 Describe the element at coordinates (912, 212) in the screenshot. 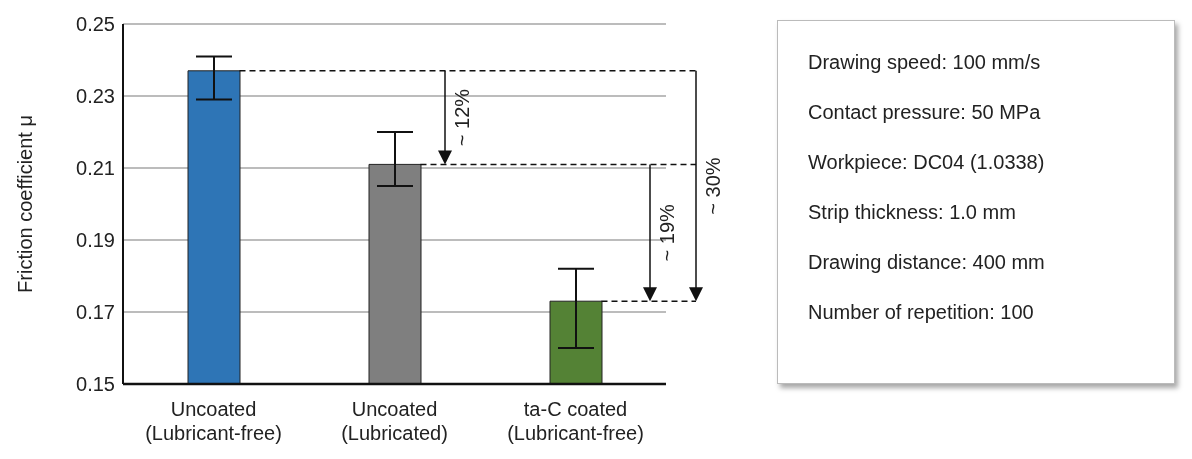

I see `text: Strip thickness: 1.0 mm` at that location.